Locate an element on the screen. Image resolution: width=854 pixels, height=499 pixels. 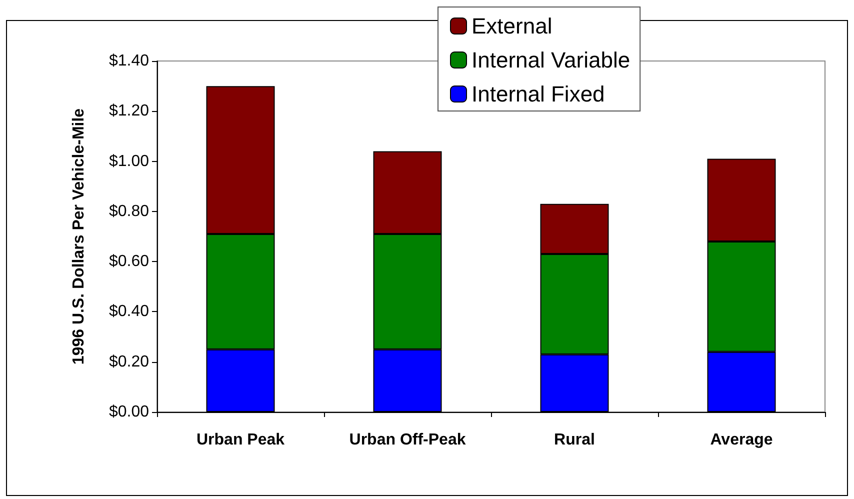
y-axis-title: 1996 U.S. Dollars Per Vehicle-Mile is located at coordinates (79, 236).